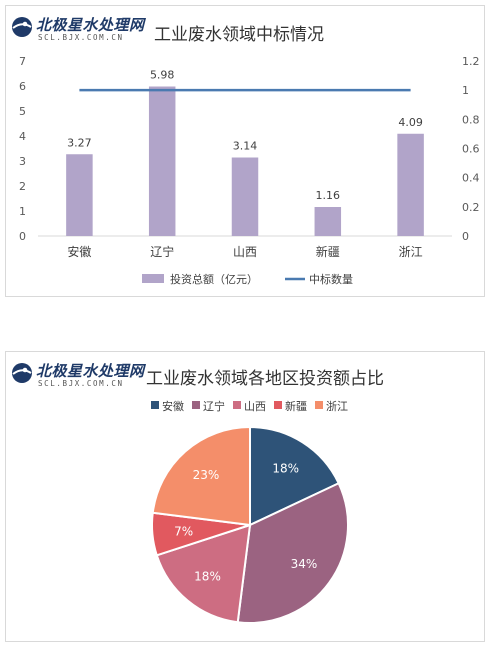 The width and height of the screenshot is (490, 646). I want to click on x-tick-label: 浙江, so click(411, 252).